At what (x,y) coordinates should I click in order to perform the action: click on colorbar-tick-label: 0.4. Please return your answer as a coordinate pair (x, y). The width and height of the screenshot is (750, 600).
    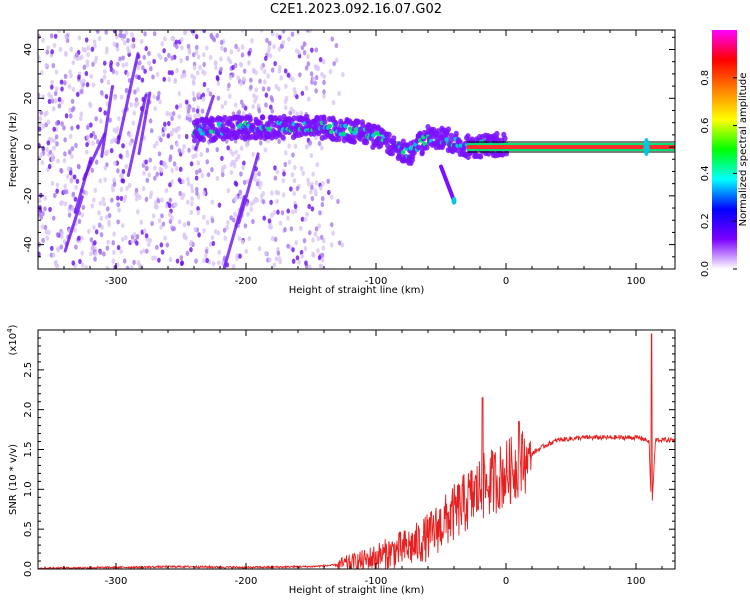
    Looking at the image, I should click on (705, 173).